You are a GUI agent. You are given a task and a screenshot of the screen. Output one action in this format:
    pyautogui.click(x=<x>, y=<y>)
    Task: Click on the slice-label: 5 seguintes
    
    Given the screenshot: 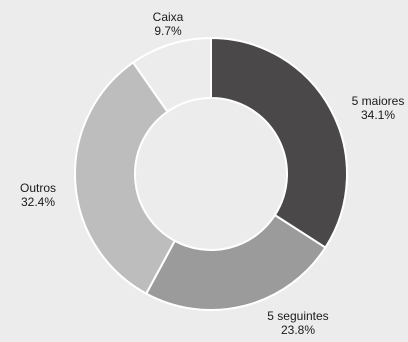 What is the action you would take?
    pyautogui.click(x=297, y=316)
    